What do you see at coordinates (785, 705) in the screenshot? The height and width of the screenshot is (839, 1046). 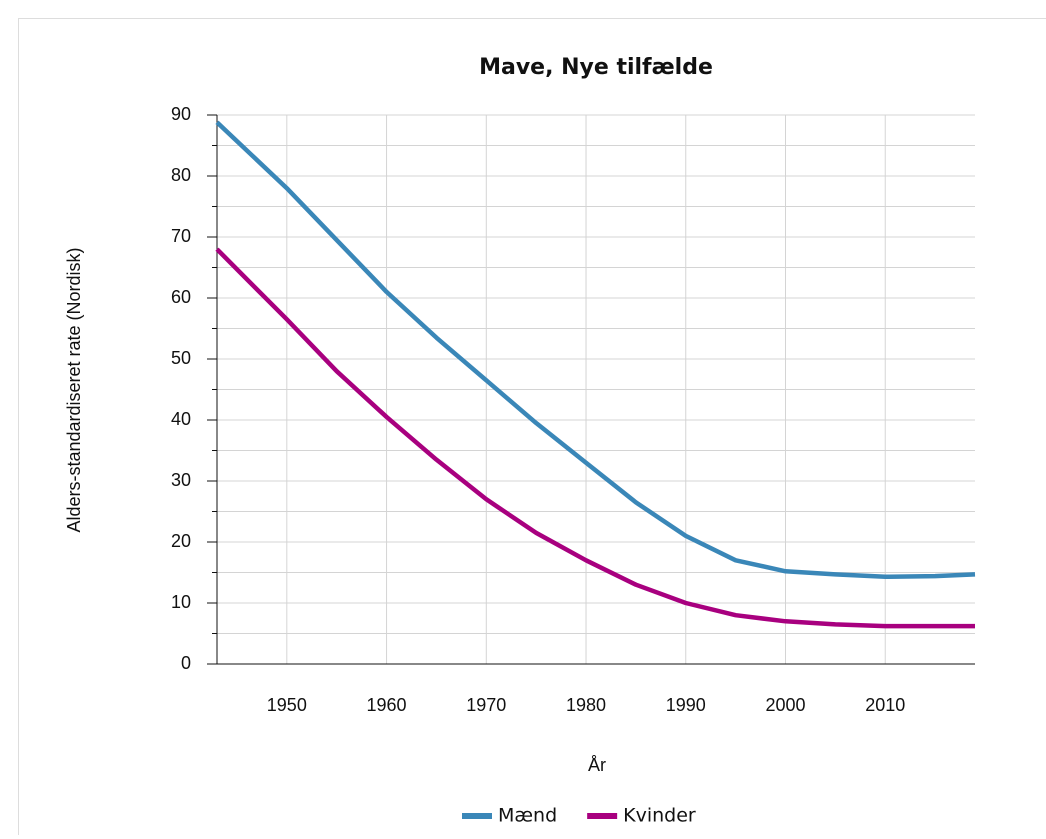 I see `x-tick-label: 2000` at bounding box center [785, 705].